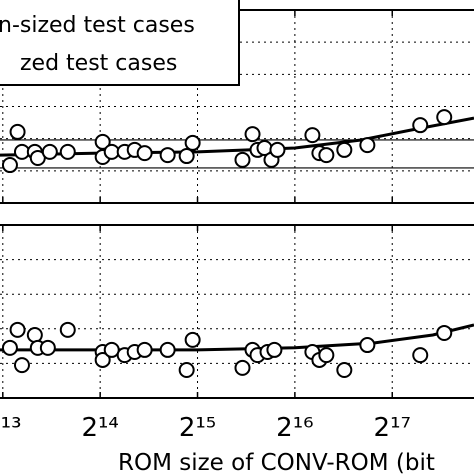 The image size is (474, 474). I want to click on legend-label: zed test cases, so click(98, 63).